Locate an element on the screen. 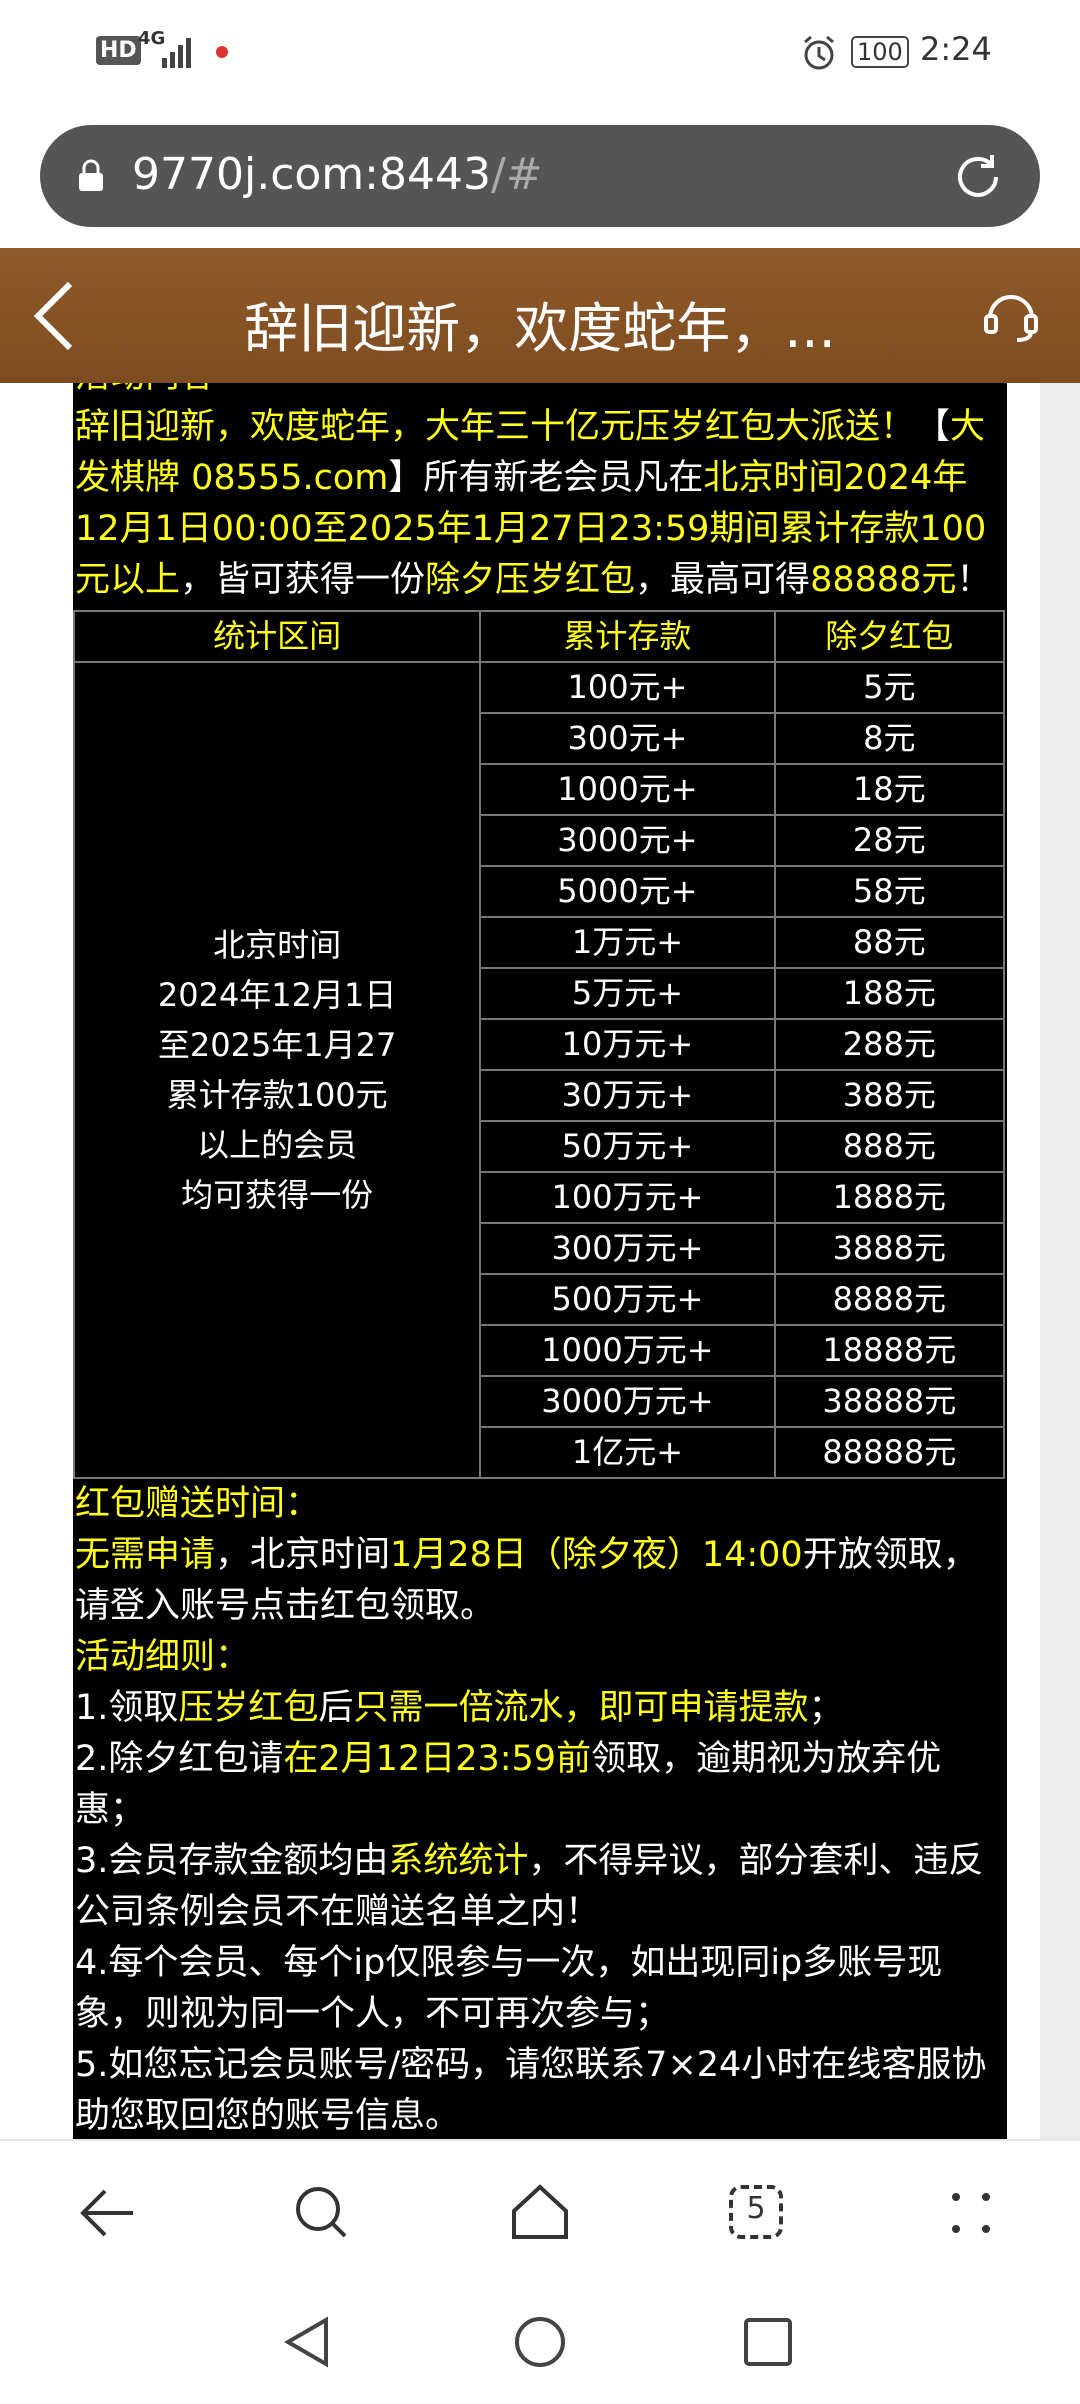 This screenshot has height=2404, width=1080. deposit-cell: 5万元+ is located at coordinates (627, 993).